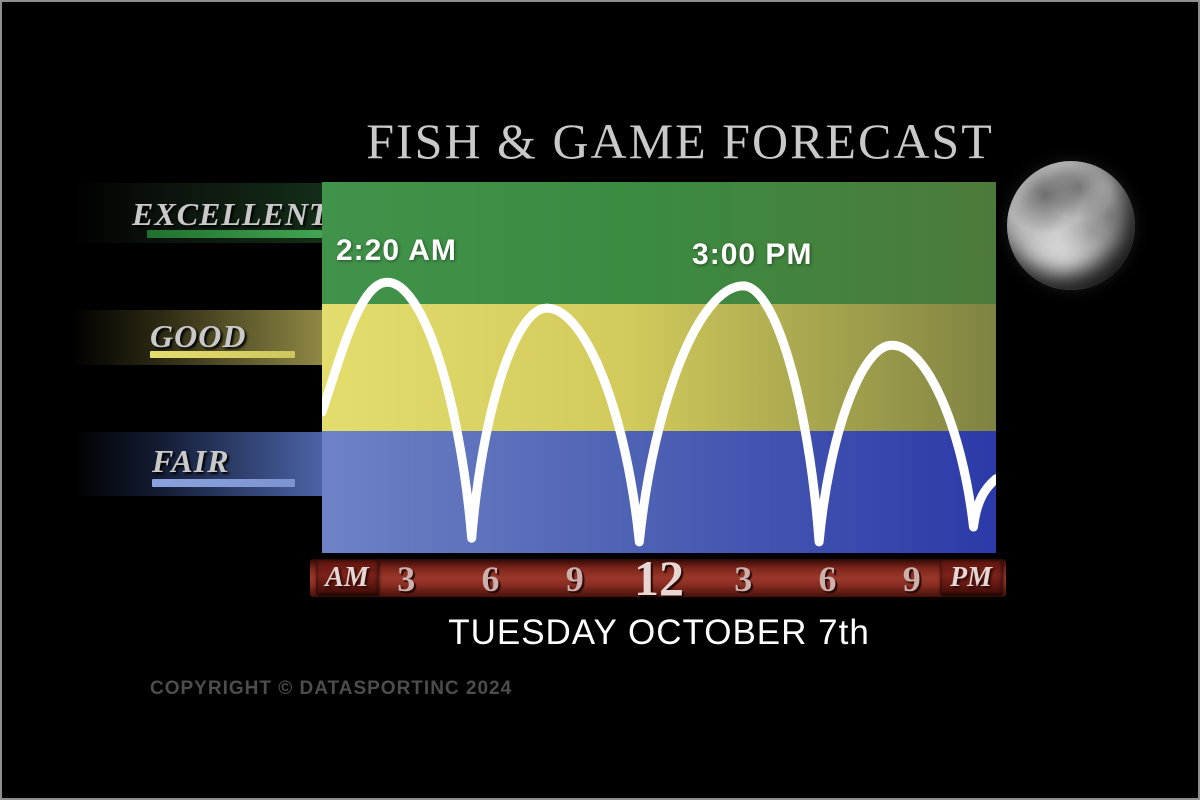  What do you see at coordinates (659, 491) in the screenshot?
I see `band-fair` at bounding box center [659, 491].